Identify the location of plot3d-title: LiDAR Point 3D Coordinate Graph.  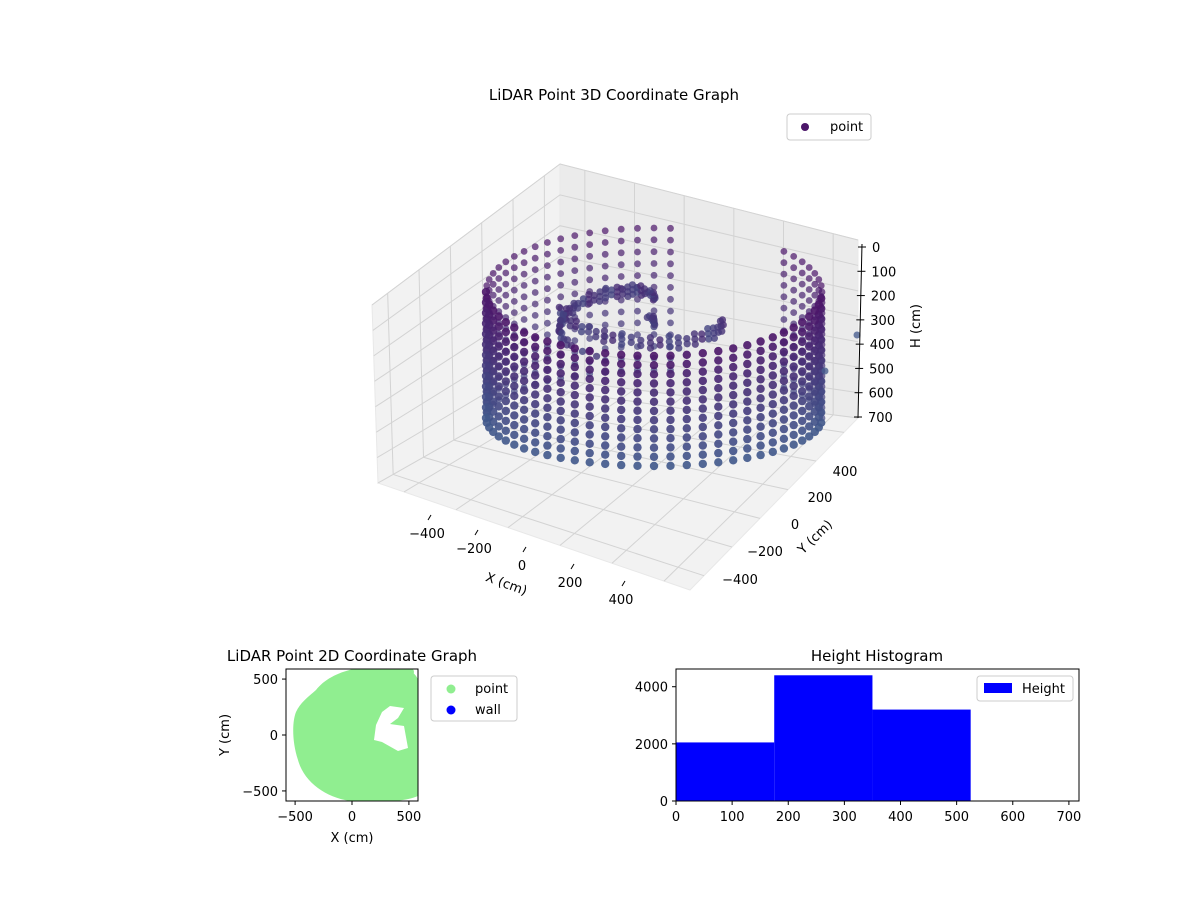
(614, 95).